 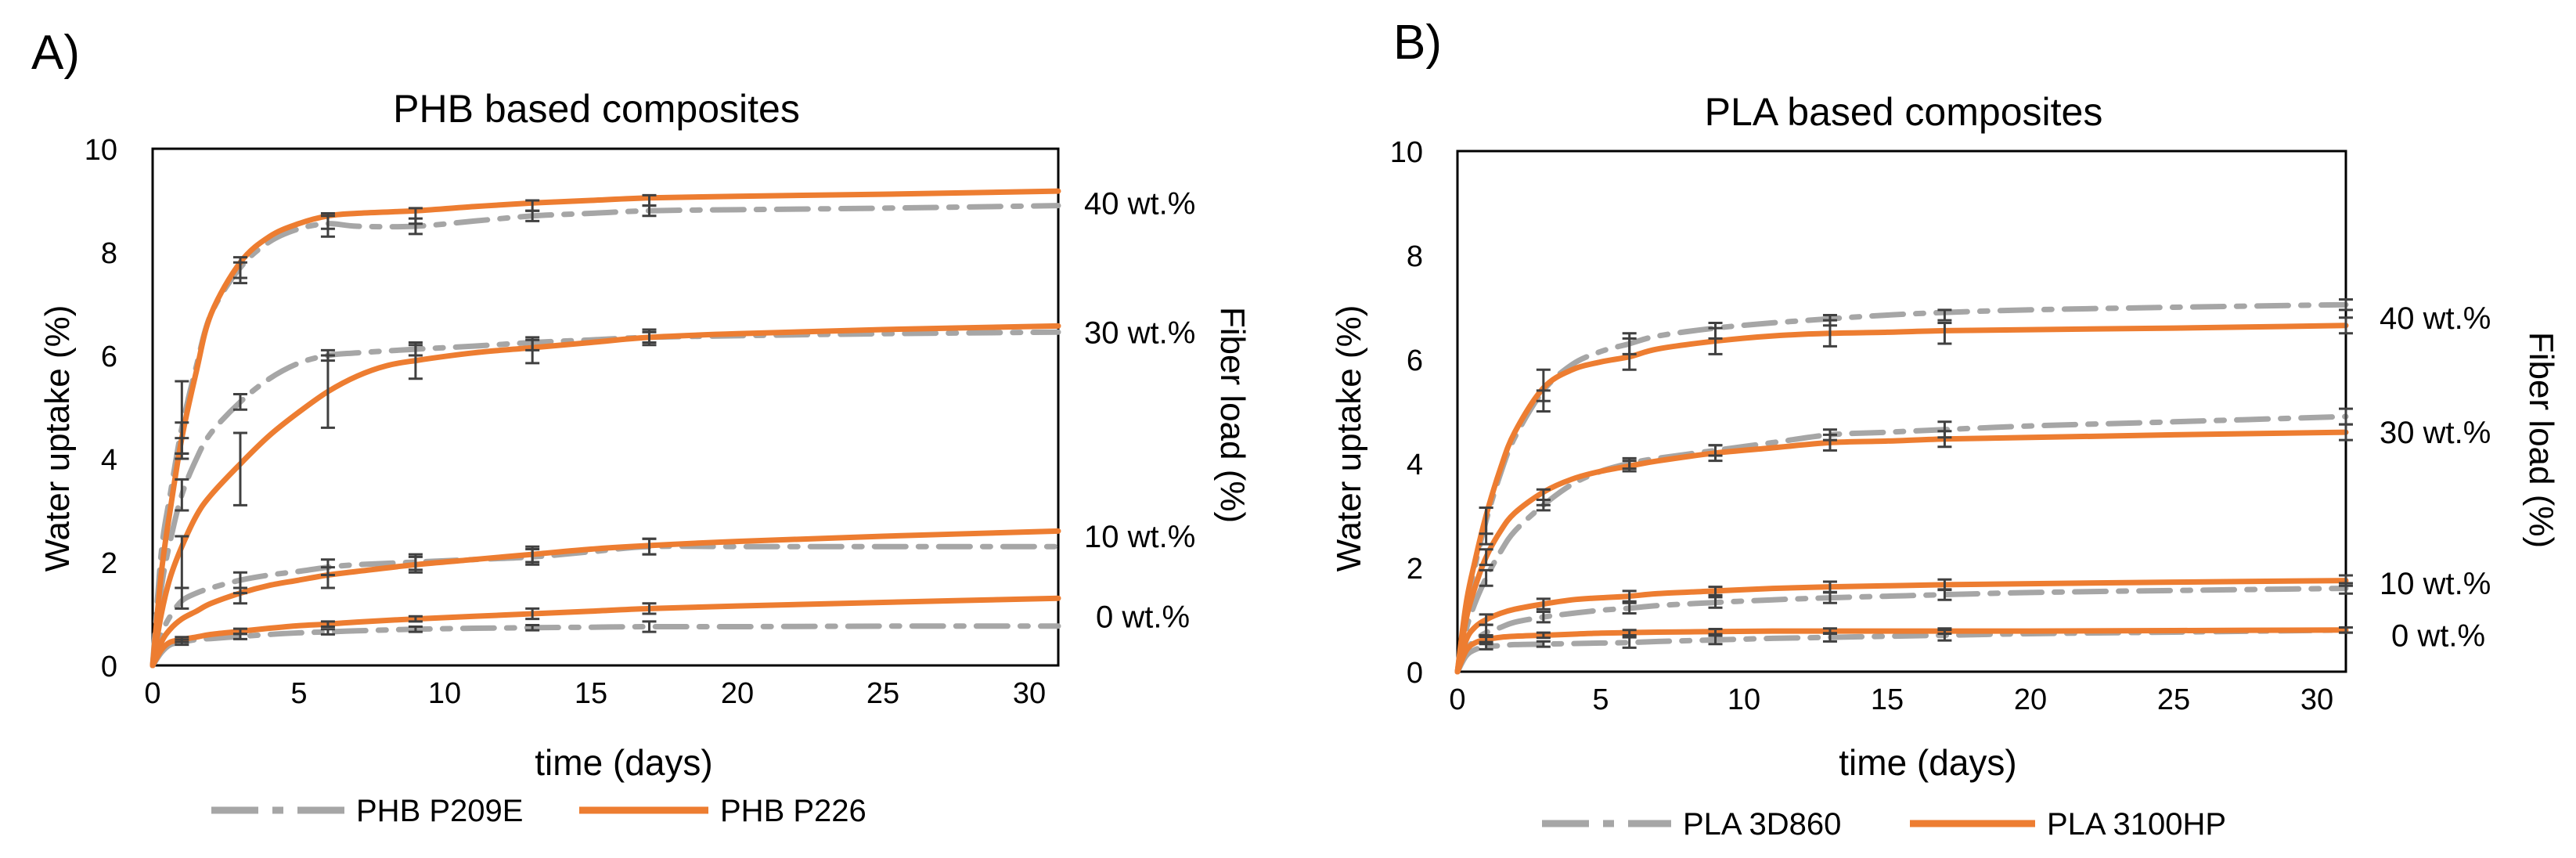 What do you see at coordinates (595, 693) in the screenshot?
I see `x-tick-labels: 0 5 10 15 20 25 30` at bounding box center [595, 693].